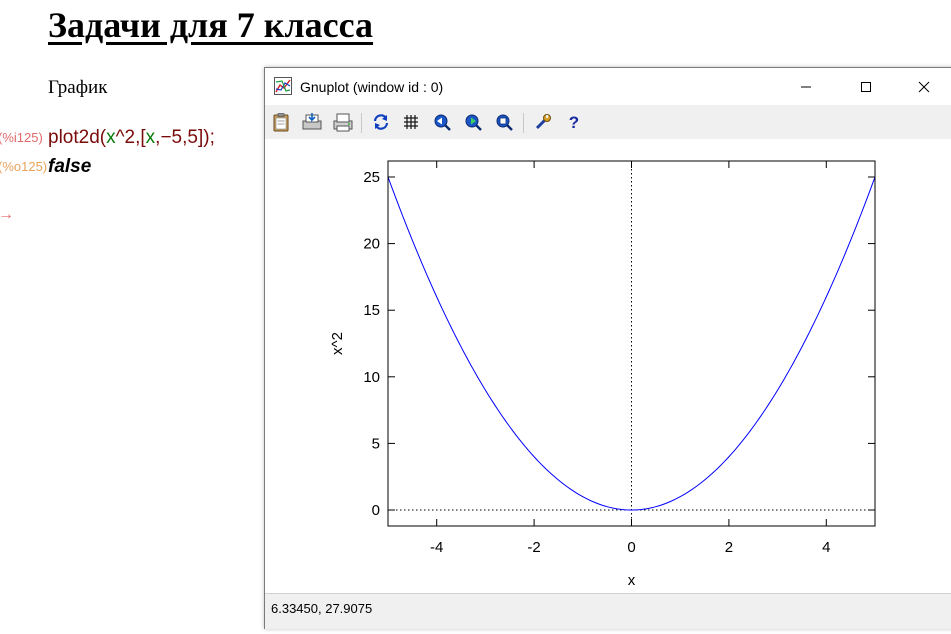 The image size is (951, 634). What do you see at coordinates (192, 137) in the screenshot?
I see `code-range-hi: 5` at bounding box center [192, 137].